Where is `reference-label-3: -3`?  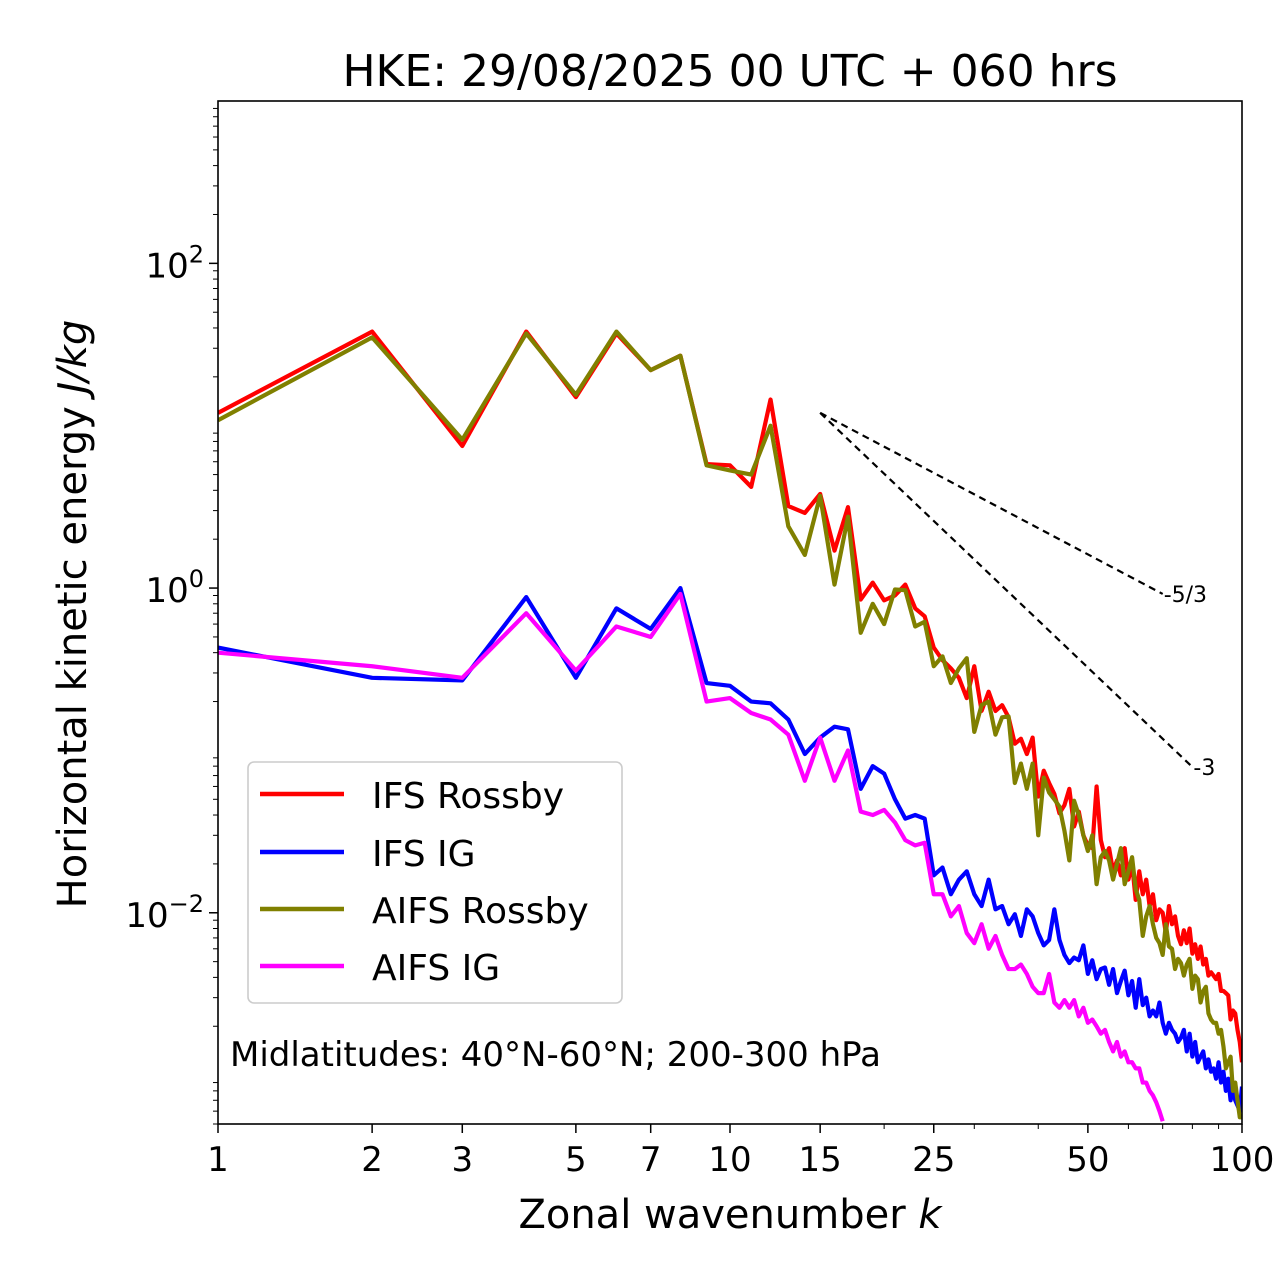
reference-label-3: -3 is located at coordinates (1204, 768).